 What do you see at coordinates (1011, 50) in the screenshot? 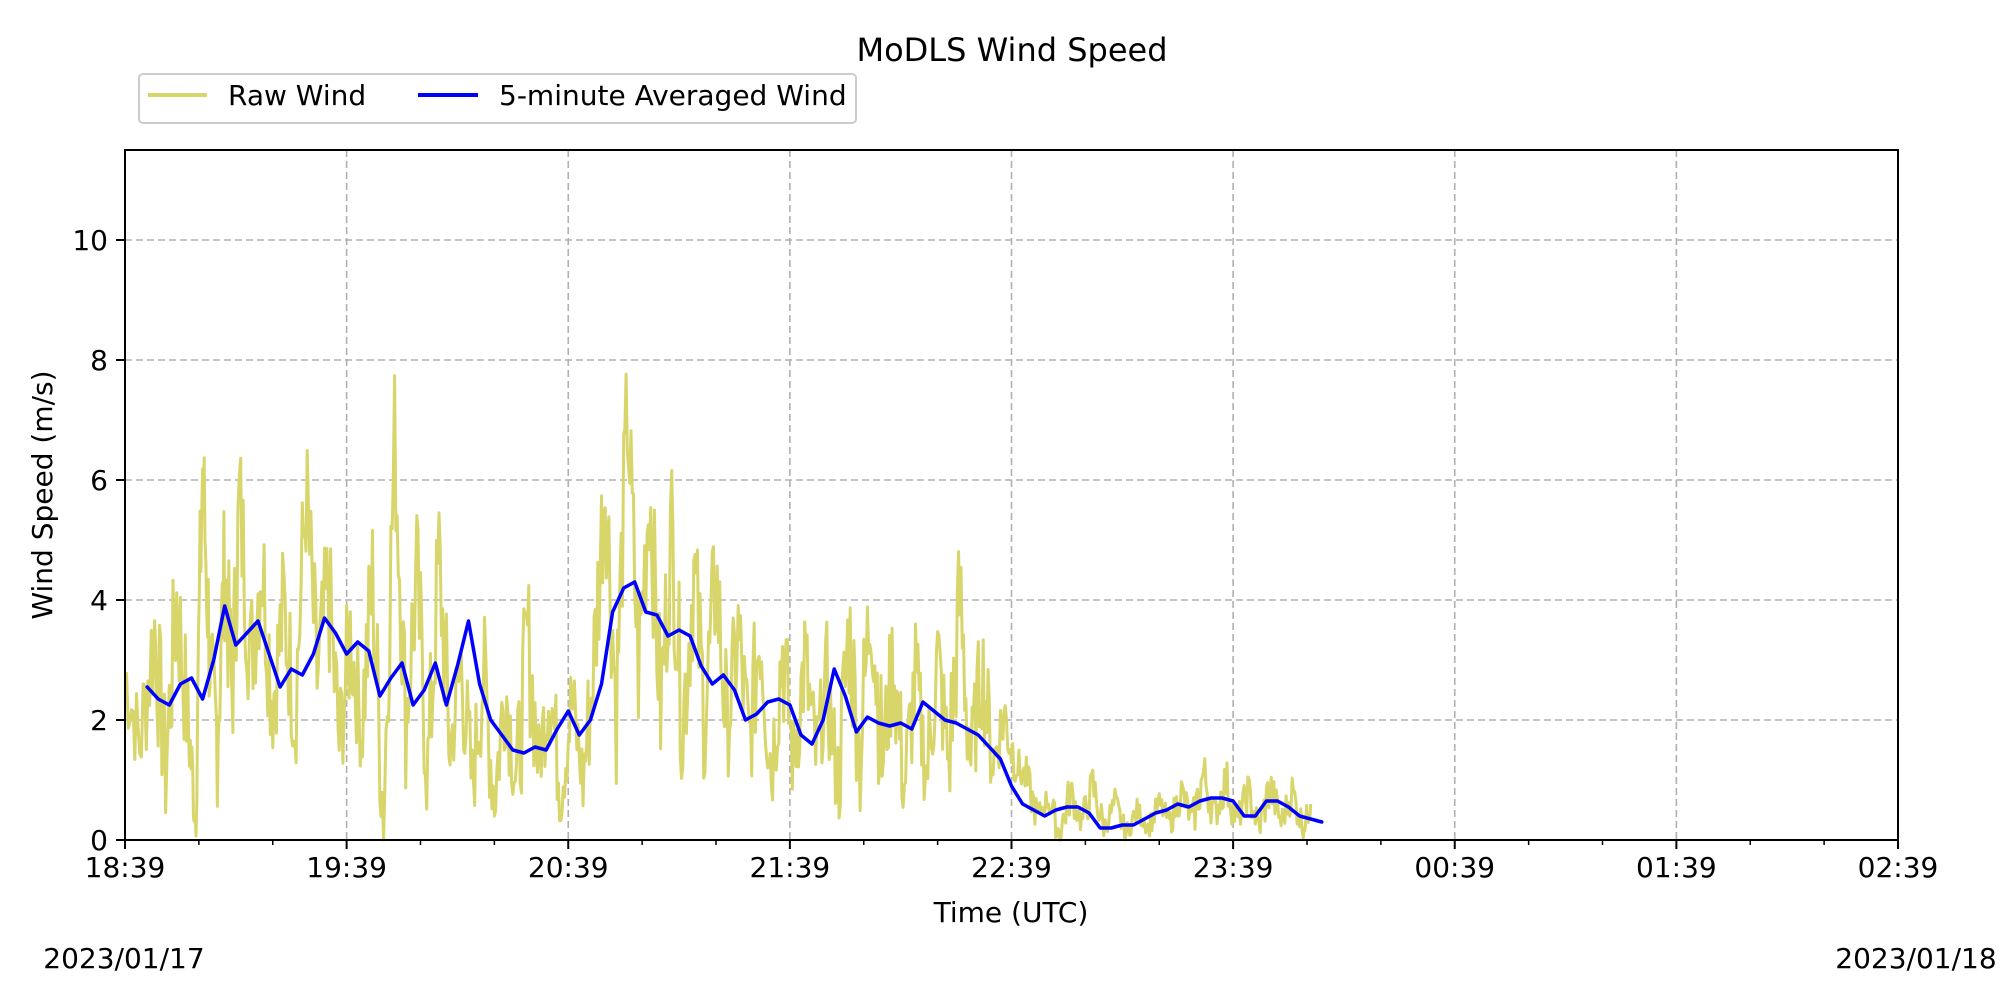
I see `chart-title: MoDLS Wind Speed` at bounding box center [1011, 50].